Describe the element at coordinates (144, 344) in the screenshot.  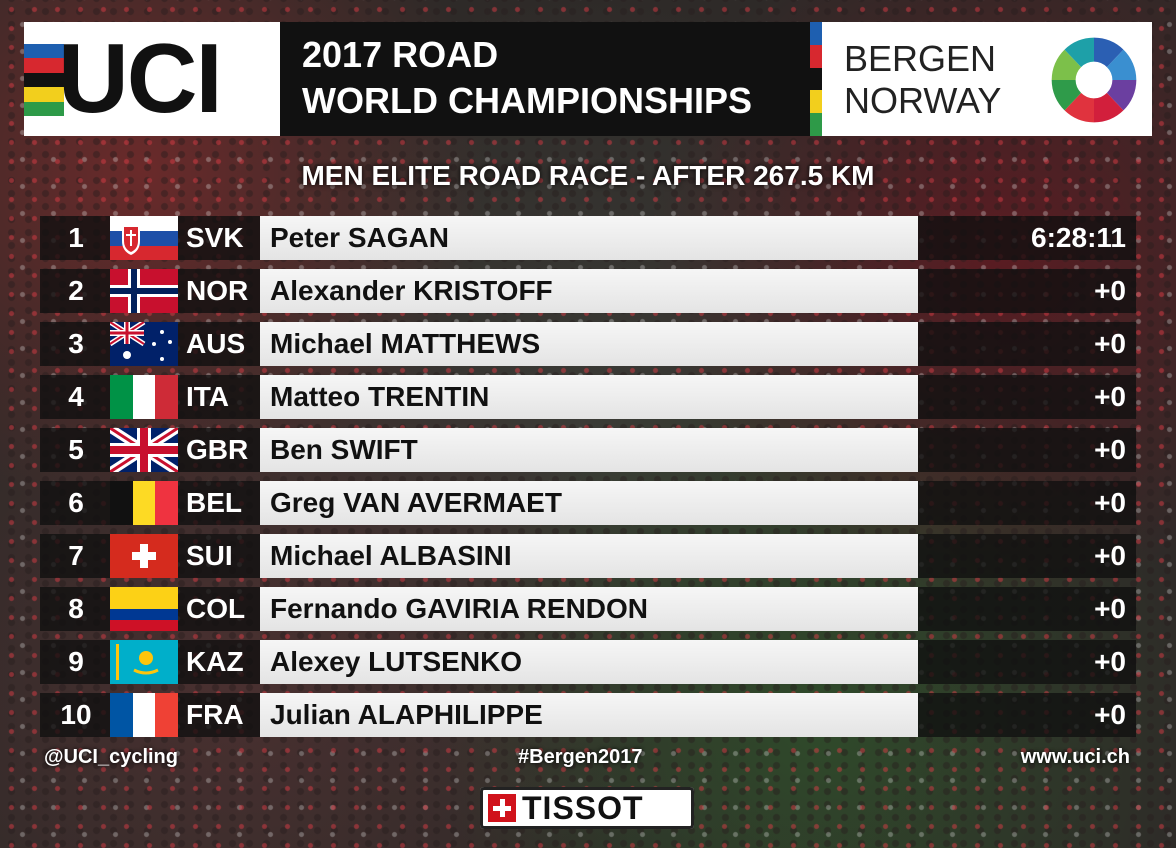
I see `aus-flag-icon` at that location.